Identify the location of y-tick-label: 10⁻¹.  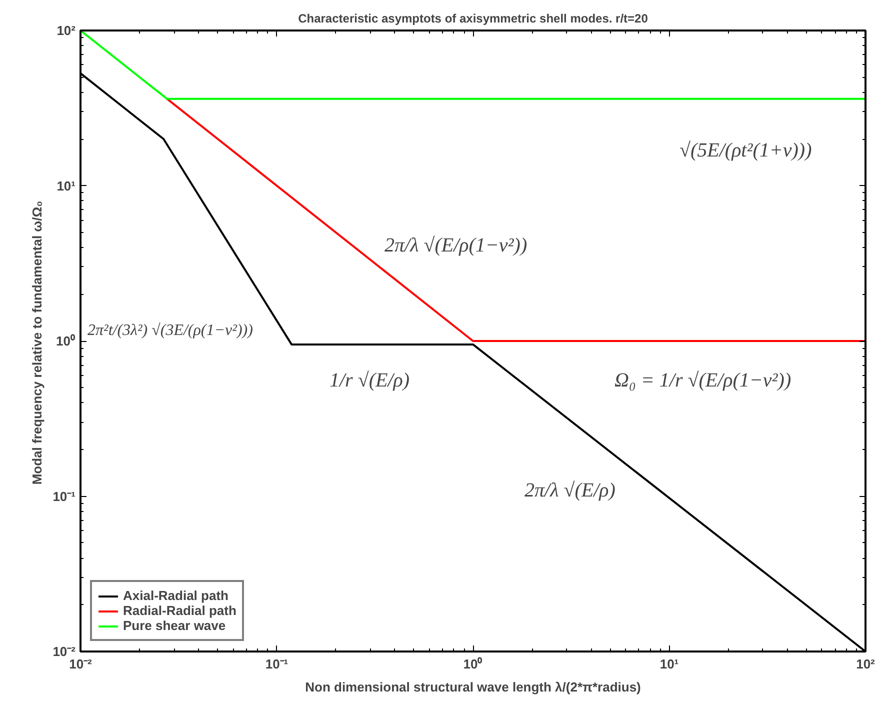
(64, 496).